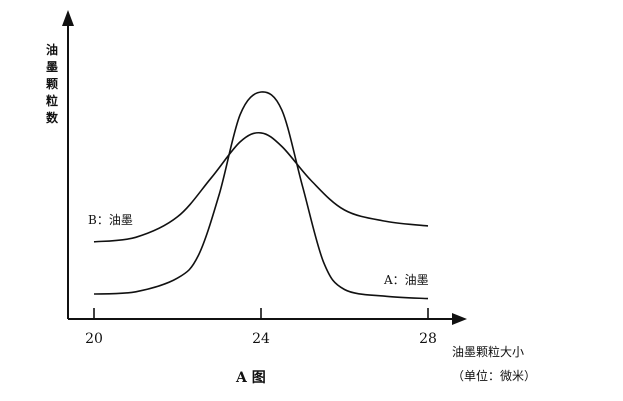 This screenshot has width=623, height=401. What do you see at coordinates (68, 18) in the screenshot?
I see `y-axis-arrow` at bounding box center [68, 18].